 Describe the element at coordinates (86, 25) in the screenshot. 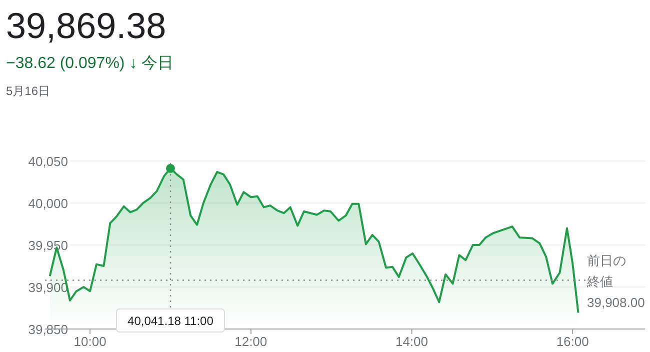

I see `chart-title: 39,869.38` at that location.